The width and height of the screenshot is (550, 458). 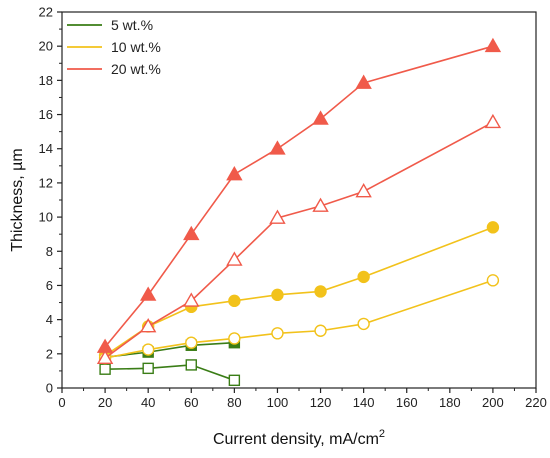 What do you see at coordinates (321, 402) in the screenshot?
I see `x-tick-label: 120` at bounding box center [321, 402].